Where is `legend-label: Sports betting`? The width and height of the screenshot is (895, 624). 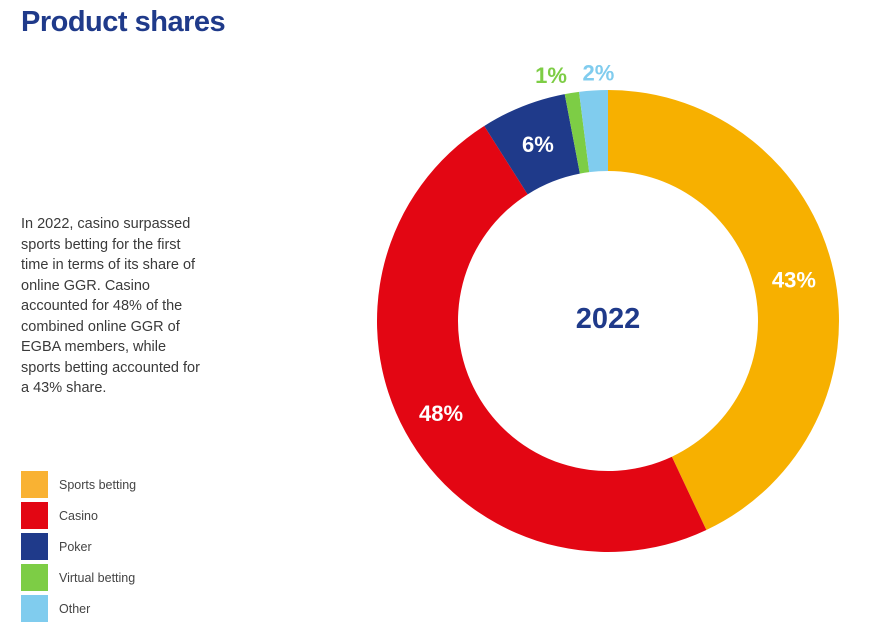 legend-label: Sports betting is located at coordinates (98, 484).